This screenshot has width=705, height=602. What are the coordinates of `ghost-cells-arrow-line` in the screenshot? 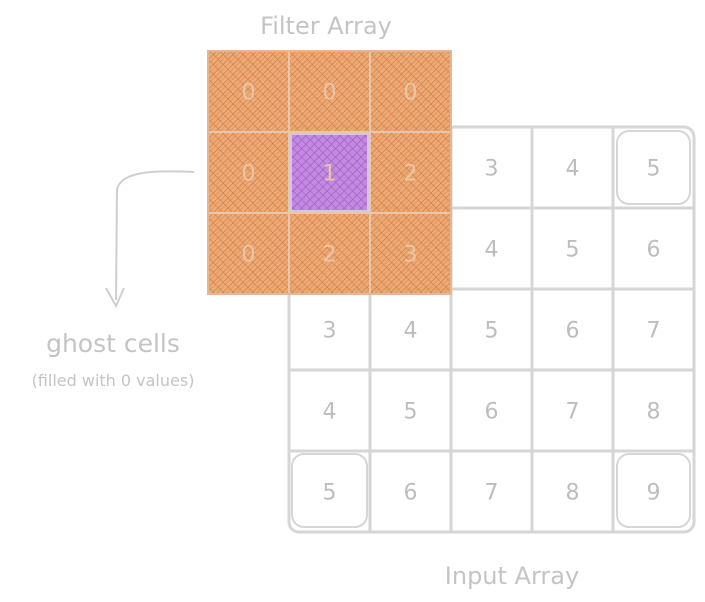 It's located at (155, 235).